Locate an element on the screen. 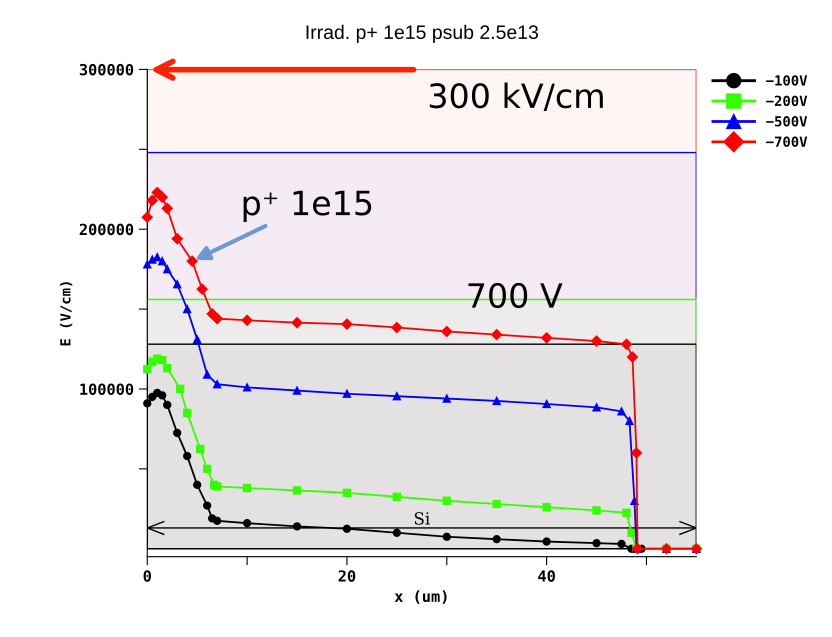 The width and height of the screenshot is (832, 637). x-tick-label: 0 is located at coordinates (147, 576).